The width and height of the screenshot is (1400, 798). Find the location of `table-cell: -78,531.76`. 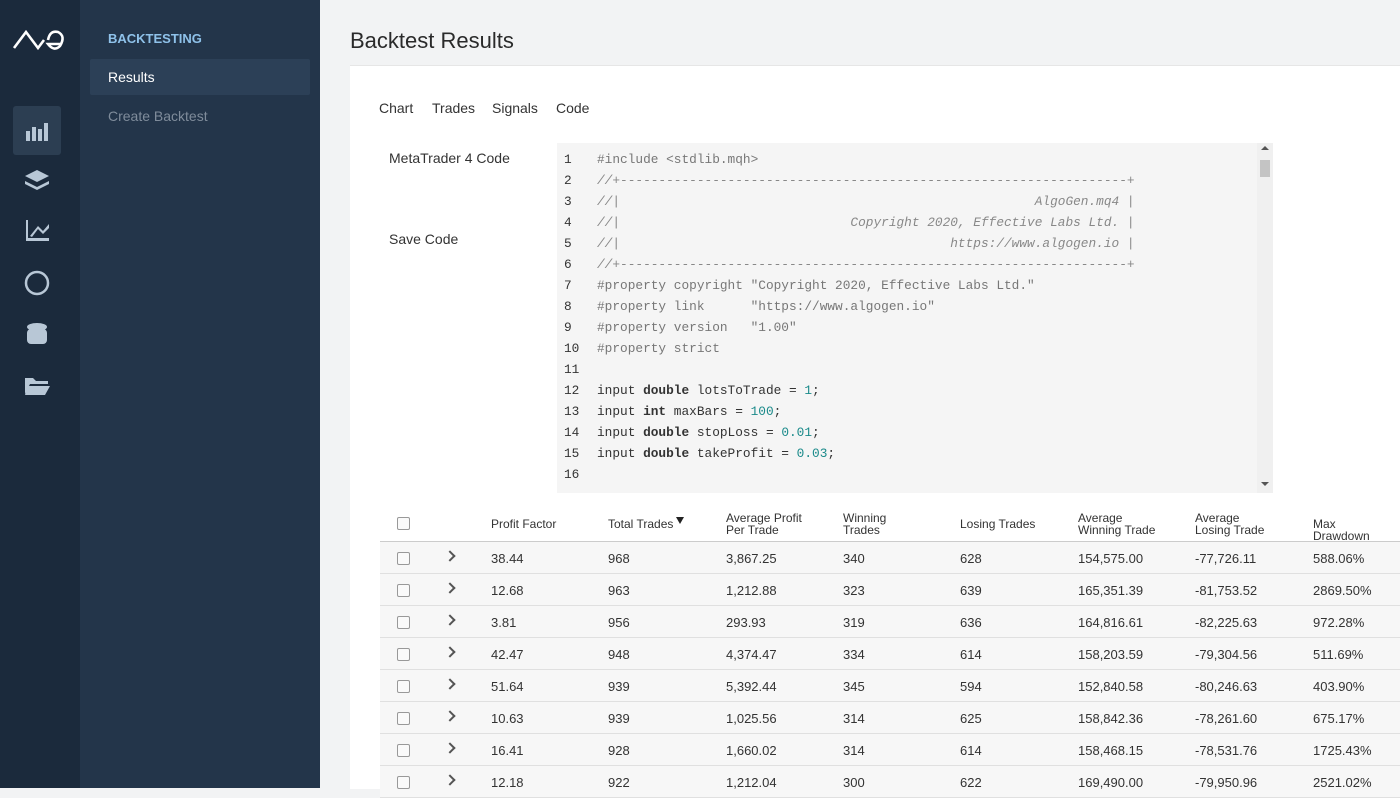

table-cell: -78,531.76 is located at coordinates (1226, 750).